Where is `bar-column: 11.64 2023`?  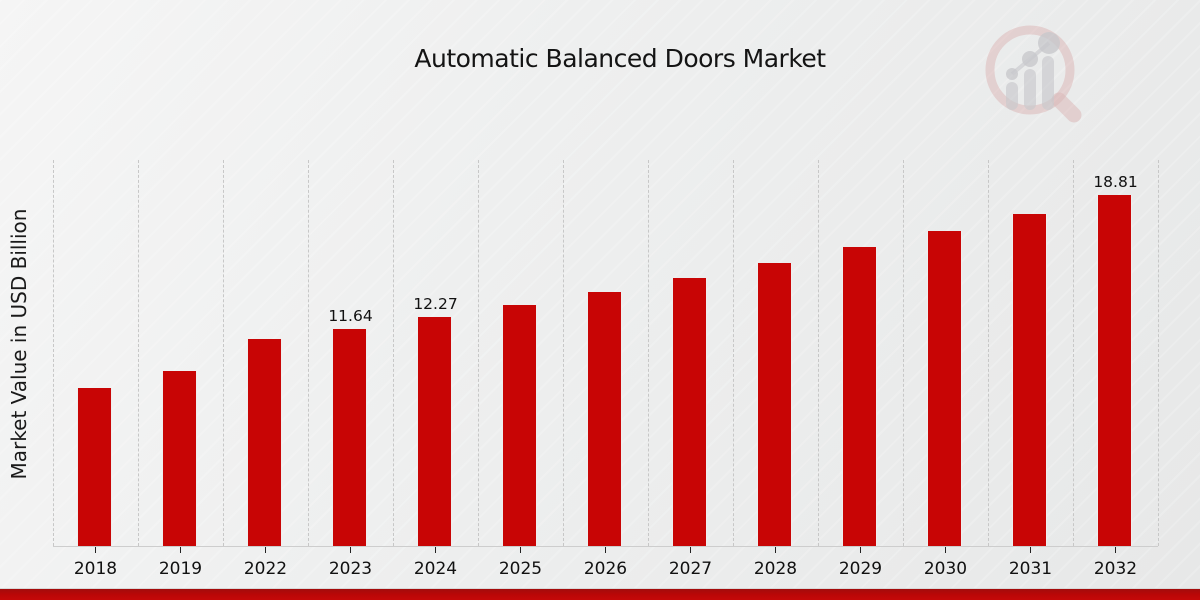
bar-column: 11.64 2023 is located at coordinates (350, 369).